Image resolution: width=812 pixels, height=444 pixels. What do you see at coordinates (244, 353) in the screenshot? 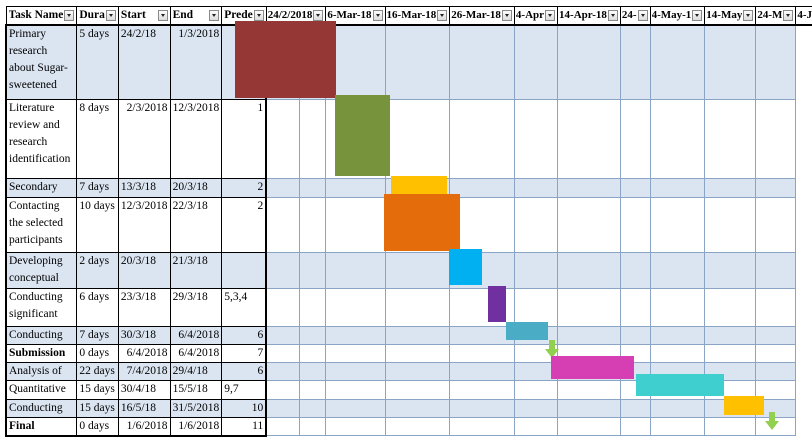
I see `predecessor-cell: 7` at bounding box center [244, 353].